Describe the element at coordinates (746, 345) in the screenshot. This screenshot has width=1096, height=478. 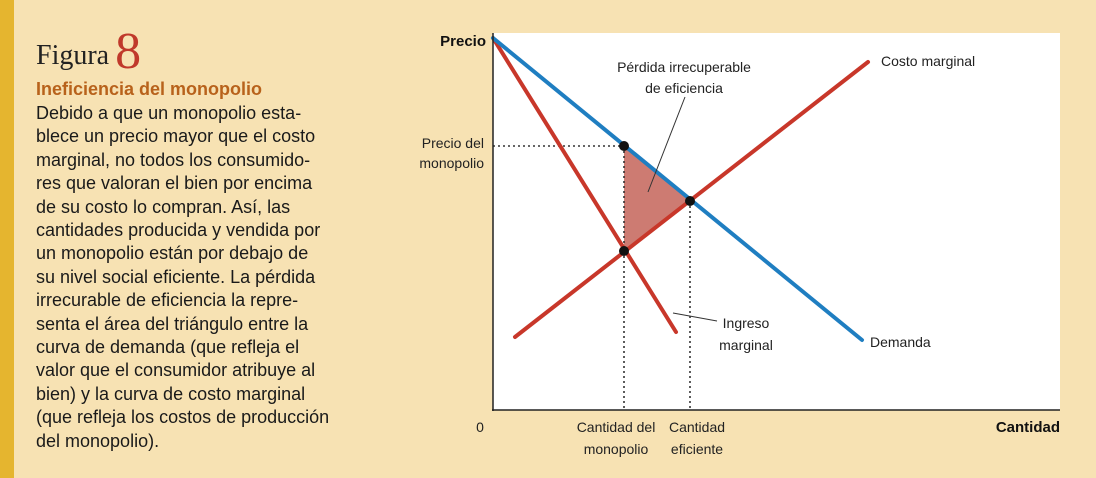
I see `marginal-revenue-label: marginal` at that location.